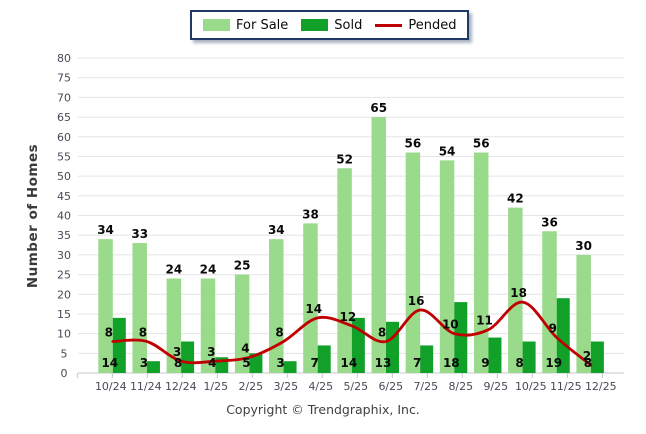 The image size is (646, 434). What do you see at coordinates (105, 230) in the screenshot?
I see `for-sale-value-label: 34` at bounding box center [105, 230].